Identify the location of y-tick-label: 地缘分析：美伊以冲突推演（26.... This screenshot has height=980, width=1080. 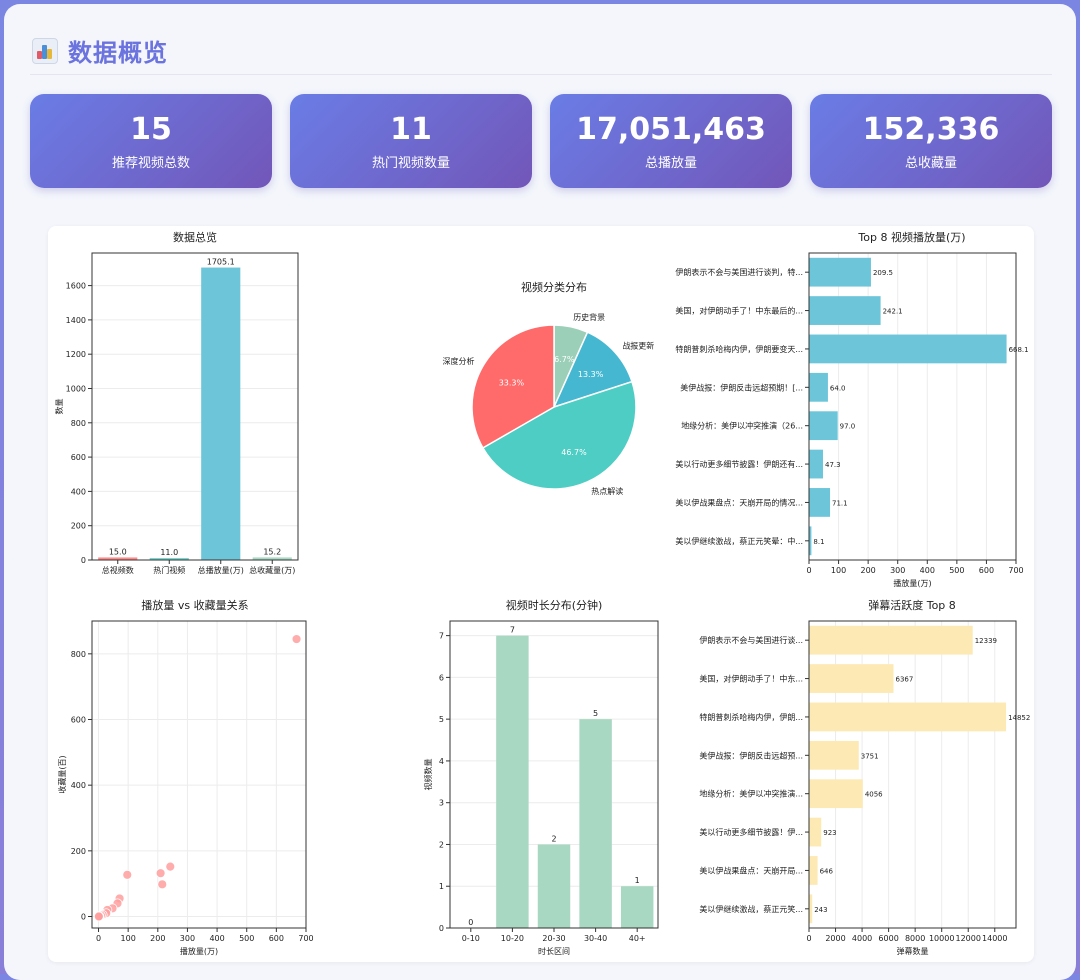
(742, 426).